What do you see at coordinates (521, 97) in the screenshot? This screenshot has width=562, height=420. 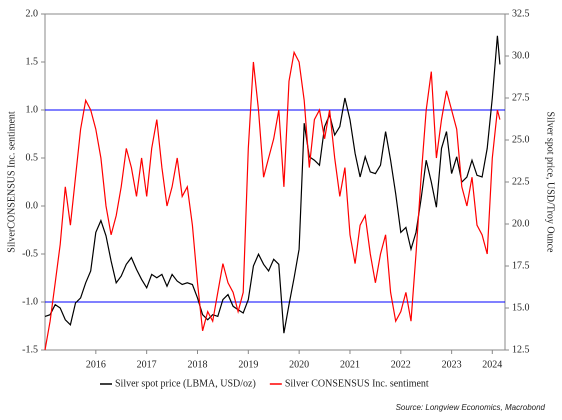 I see `y2-tick-label: 27.5` at bounding box center [521, 97].